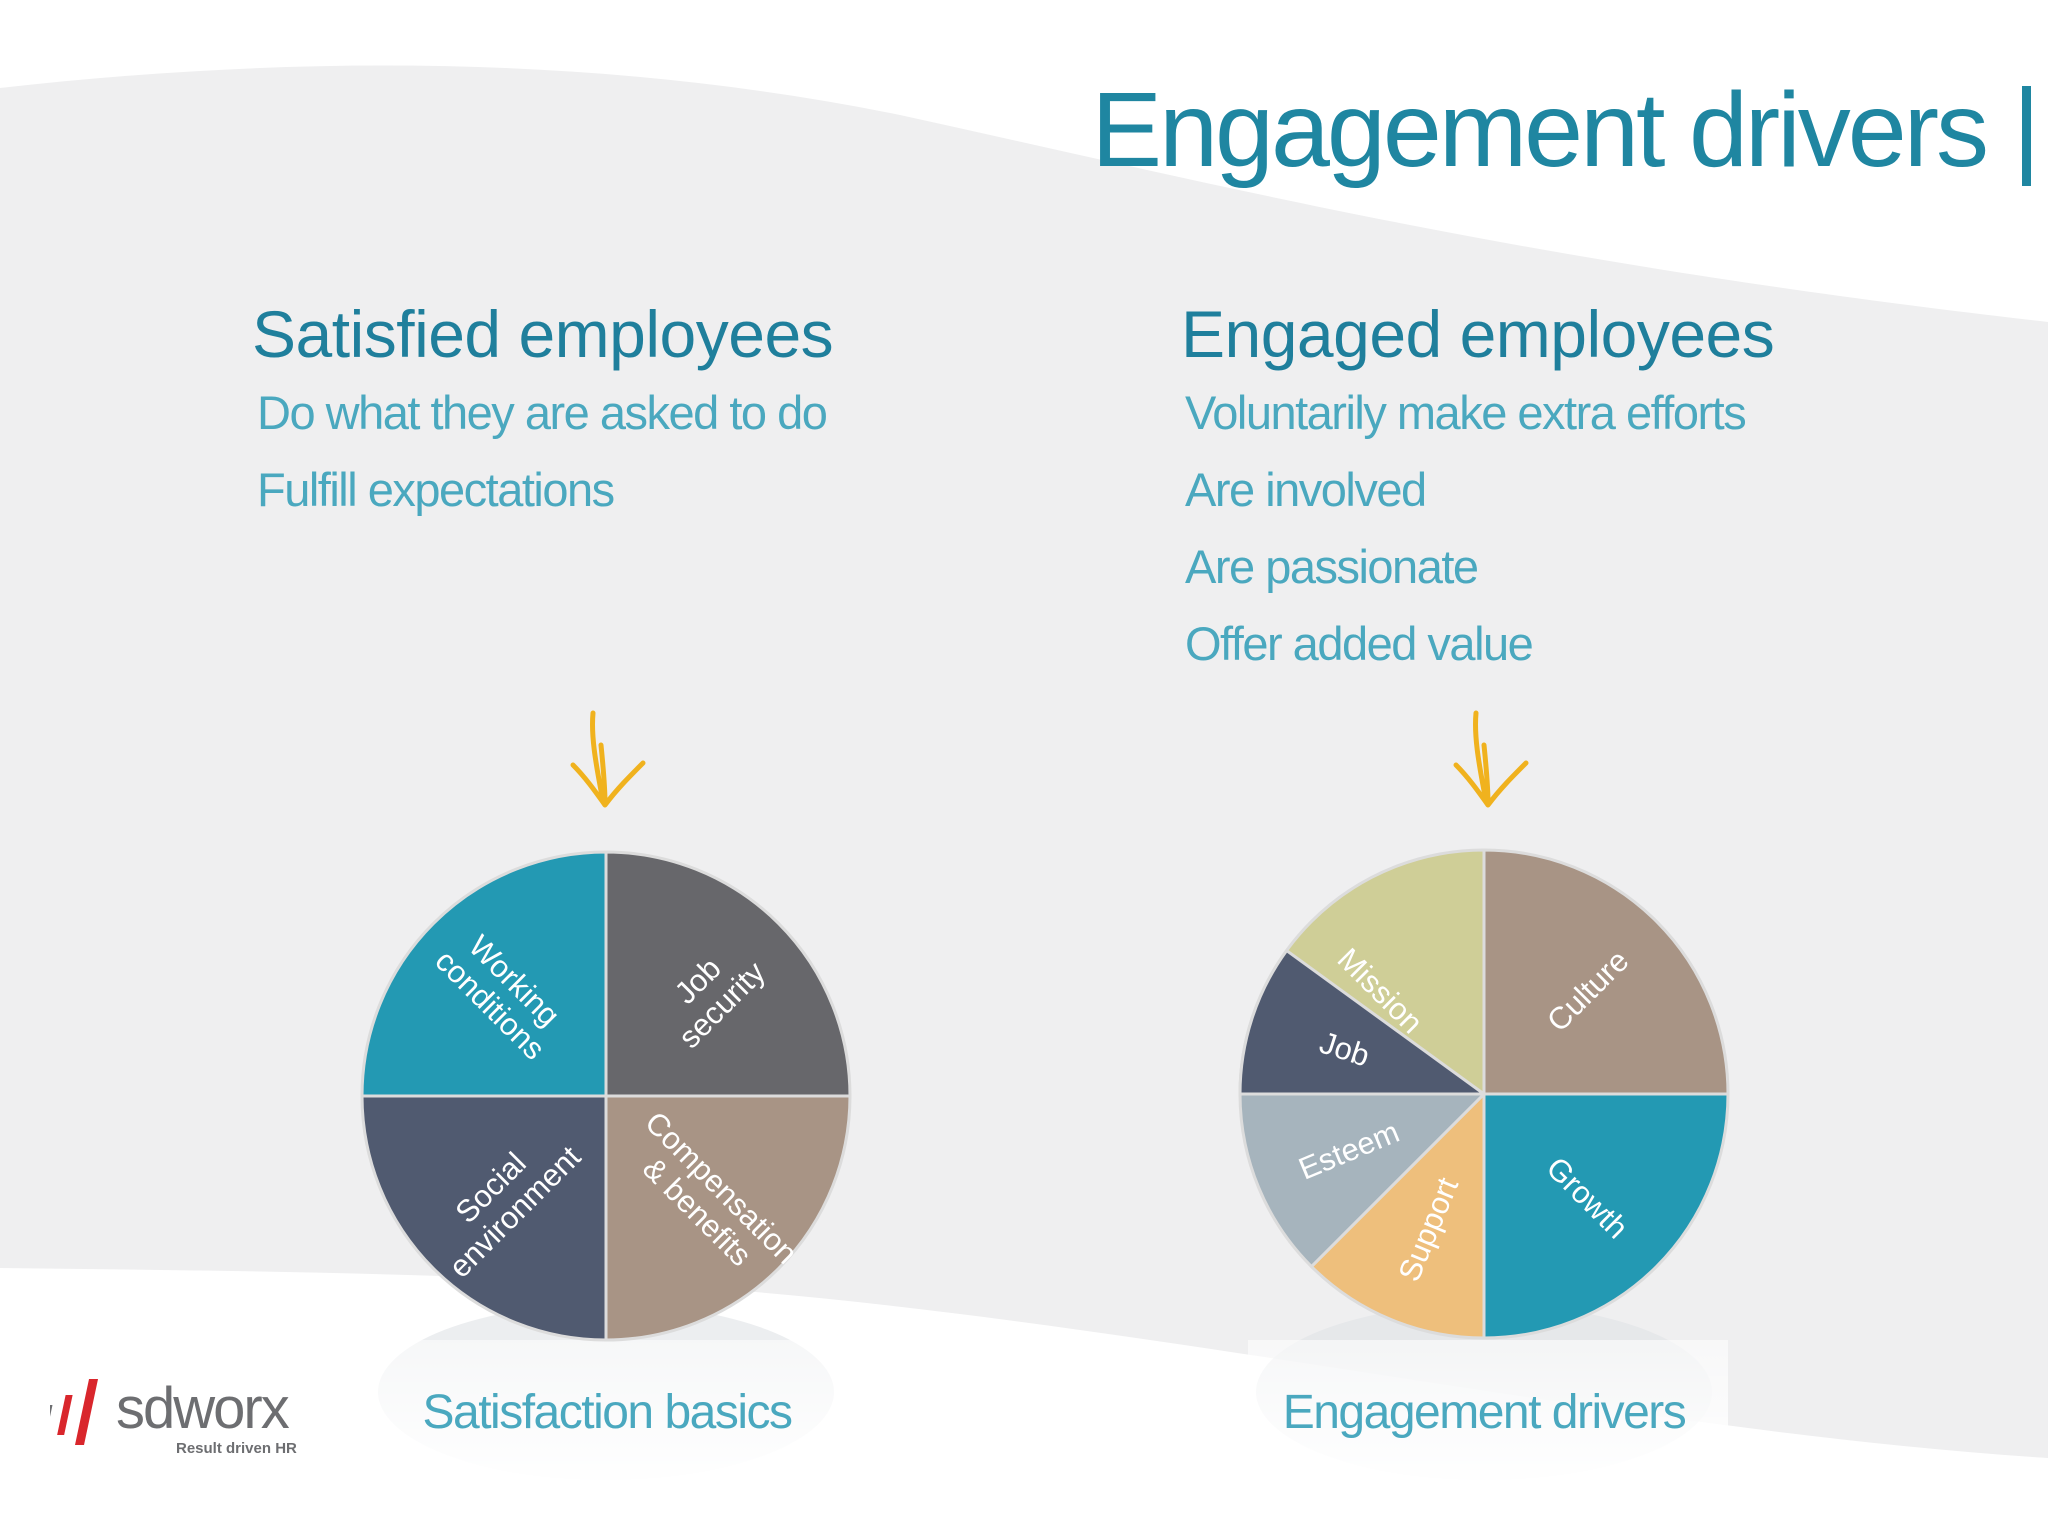  Describe the element at coordinates (236, 1448) in the screenshot. I see `logo-tagline: Result driven HR` at that location.